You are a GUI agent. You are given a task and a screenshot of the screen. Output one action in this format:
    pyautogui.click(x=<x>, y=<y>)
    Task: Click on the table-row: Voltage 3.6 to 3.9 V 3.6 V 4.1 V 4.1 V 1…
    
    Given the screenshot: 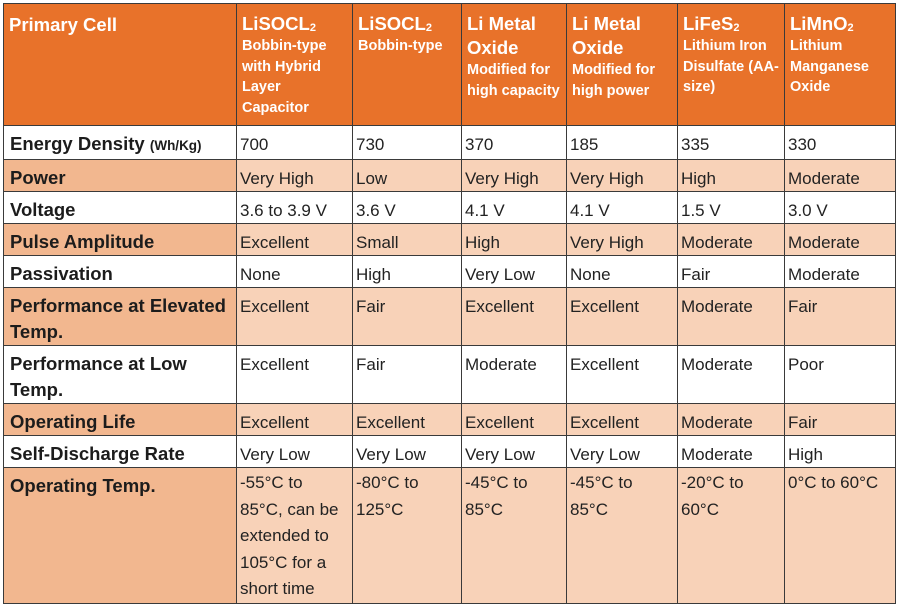 What is the action you would take?
    pyautogui.click(x=449, y=207)
    